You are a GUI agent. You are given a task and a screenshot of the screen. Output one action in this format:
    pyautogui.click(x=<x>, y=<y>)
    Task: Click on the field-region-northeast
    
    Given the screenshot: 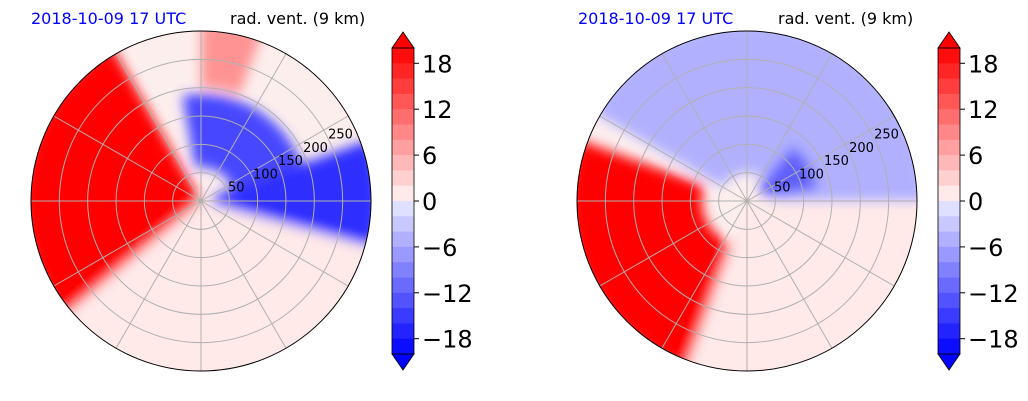 What is the action you would take?
    pyautogui.click(x=787, y=172)
    